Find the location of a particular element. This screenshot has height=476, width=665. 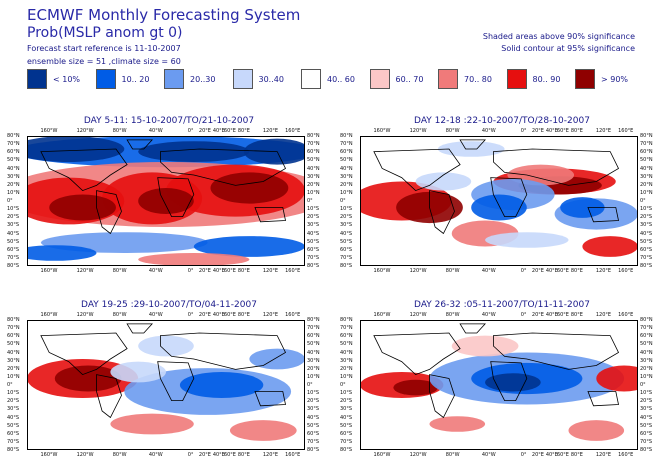

legend-label-8: > 90% is located at coordinates (615, 79).